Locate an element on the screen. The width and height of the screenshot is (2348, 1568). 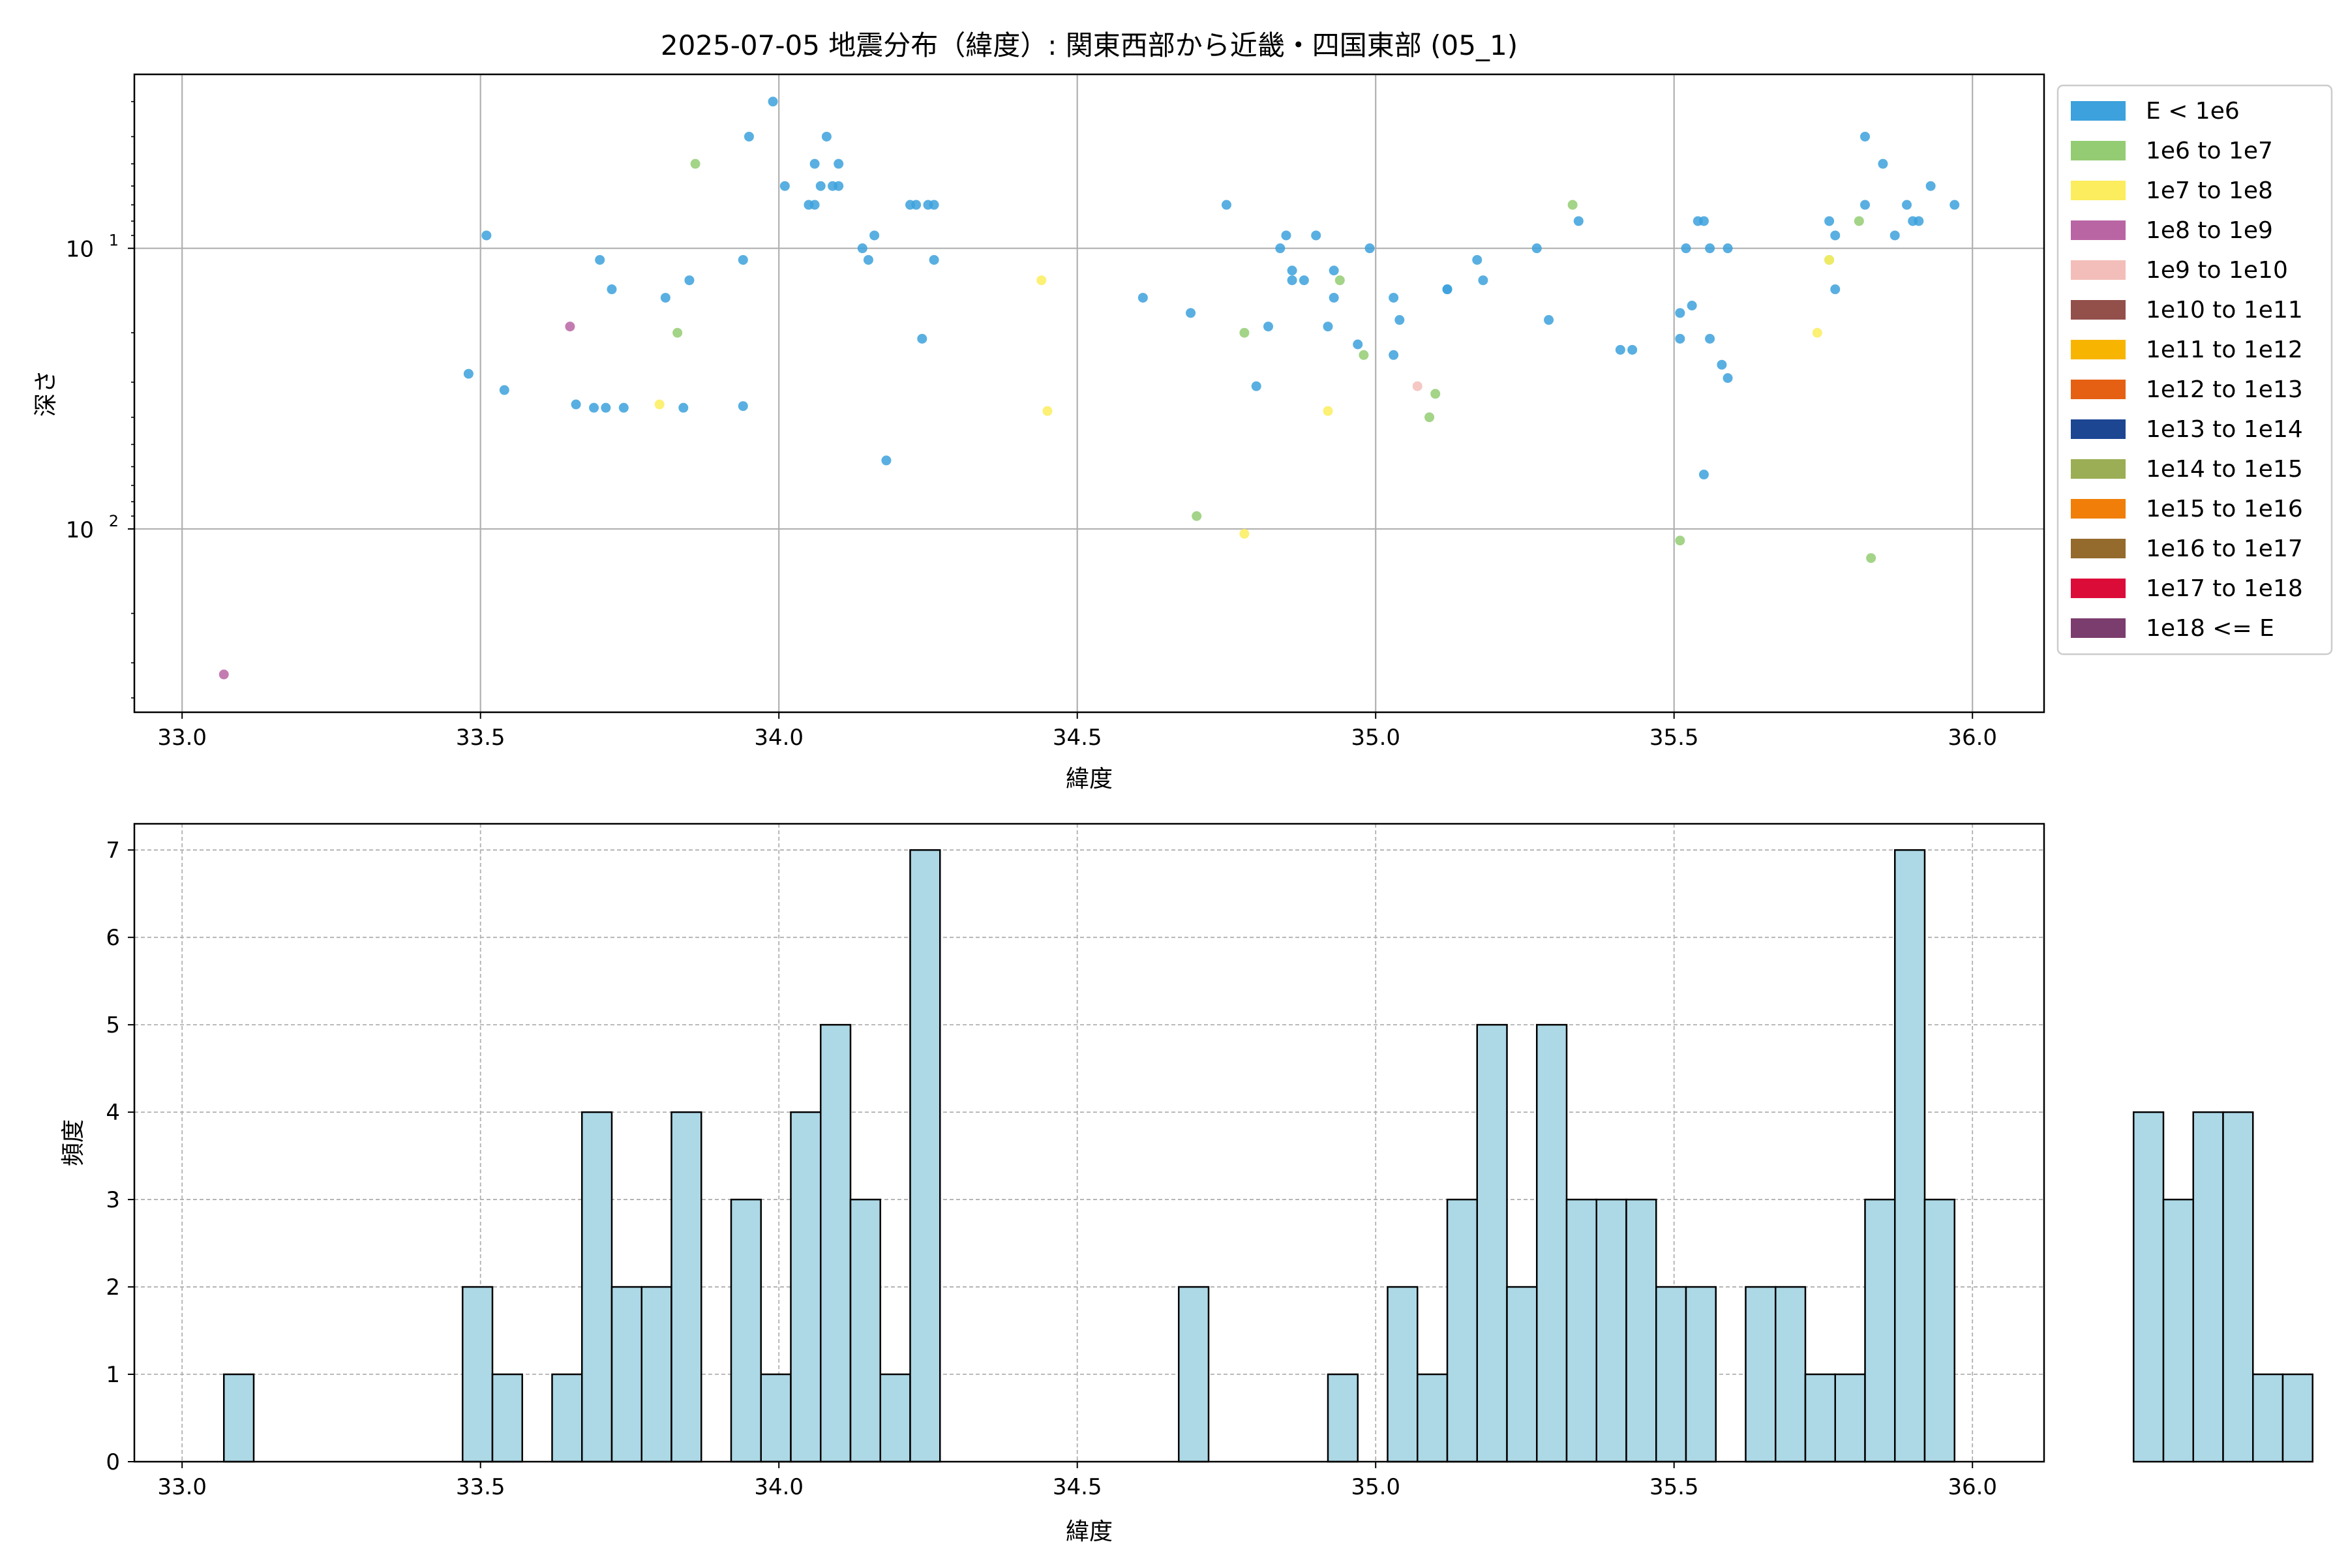
histogram-y-ticks: 0 1 2 3 4 5 6 7 is located at coordinates (120, 1156).